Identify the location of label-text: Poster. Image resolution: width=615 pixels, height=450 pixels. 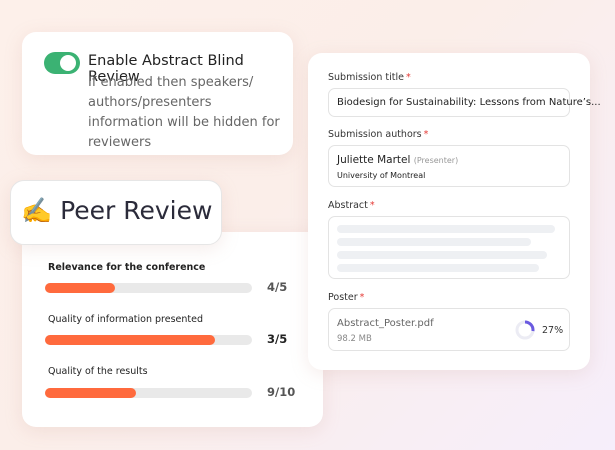
(343, 297).